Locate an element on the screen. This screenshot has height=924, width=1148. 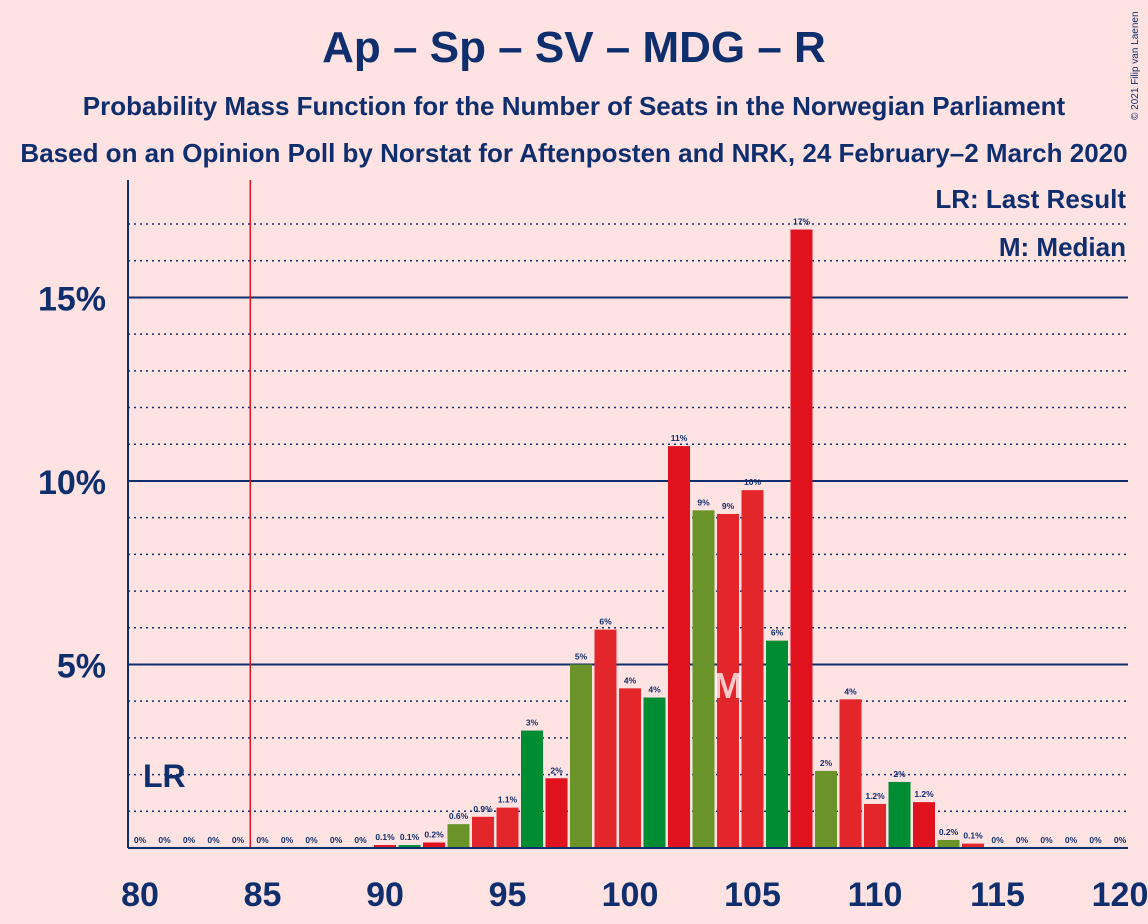
legend-last-result: LR: Last Result is located at coordinates (1030, 199).